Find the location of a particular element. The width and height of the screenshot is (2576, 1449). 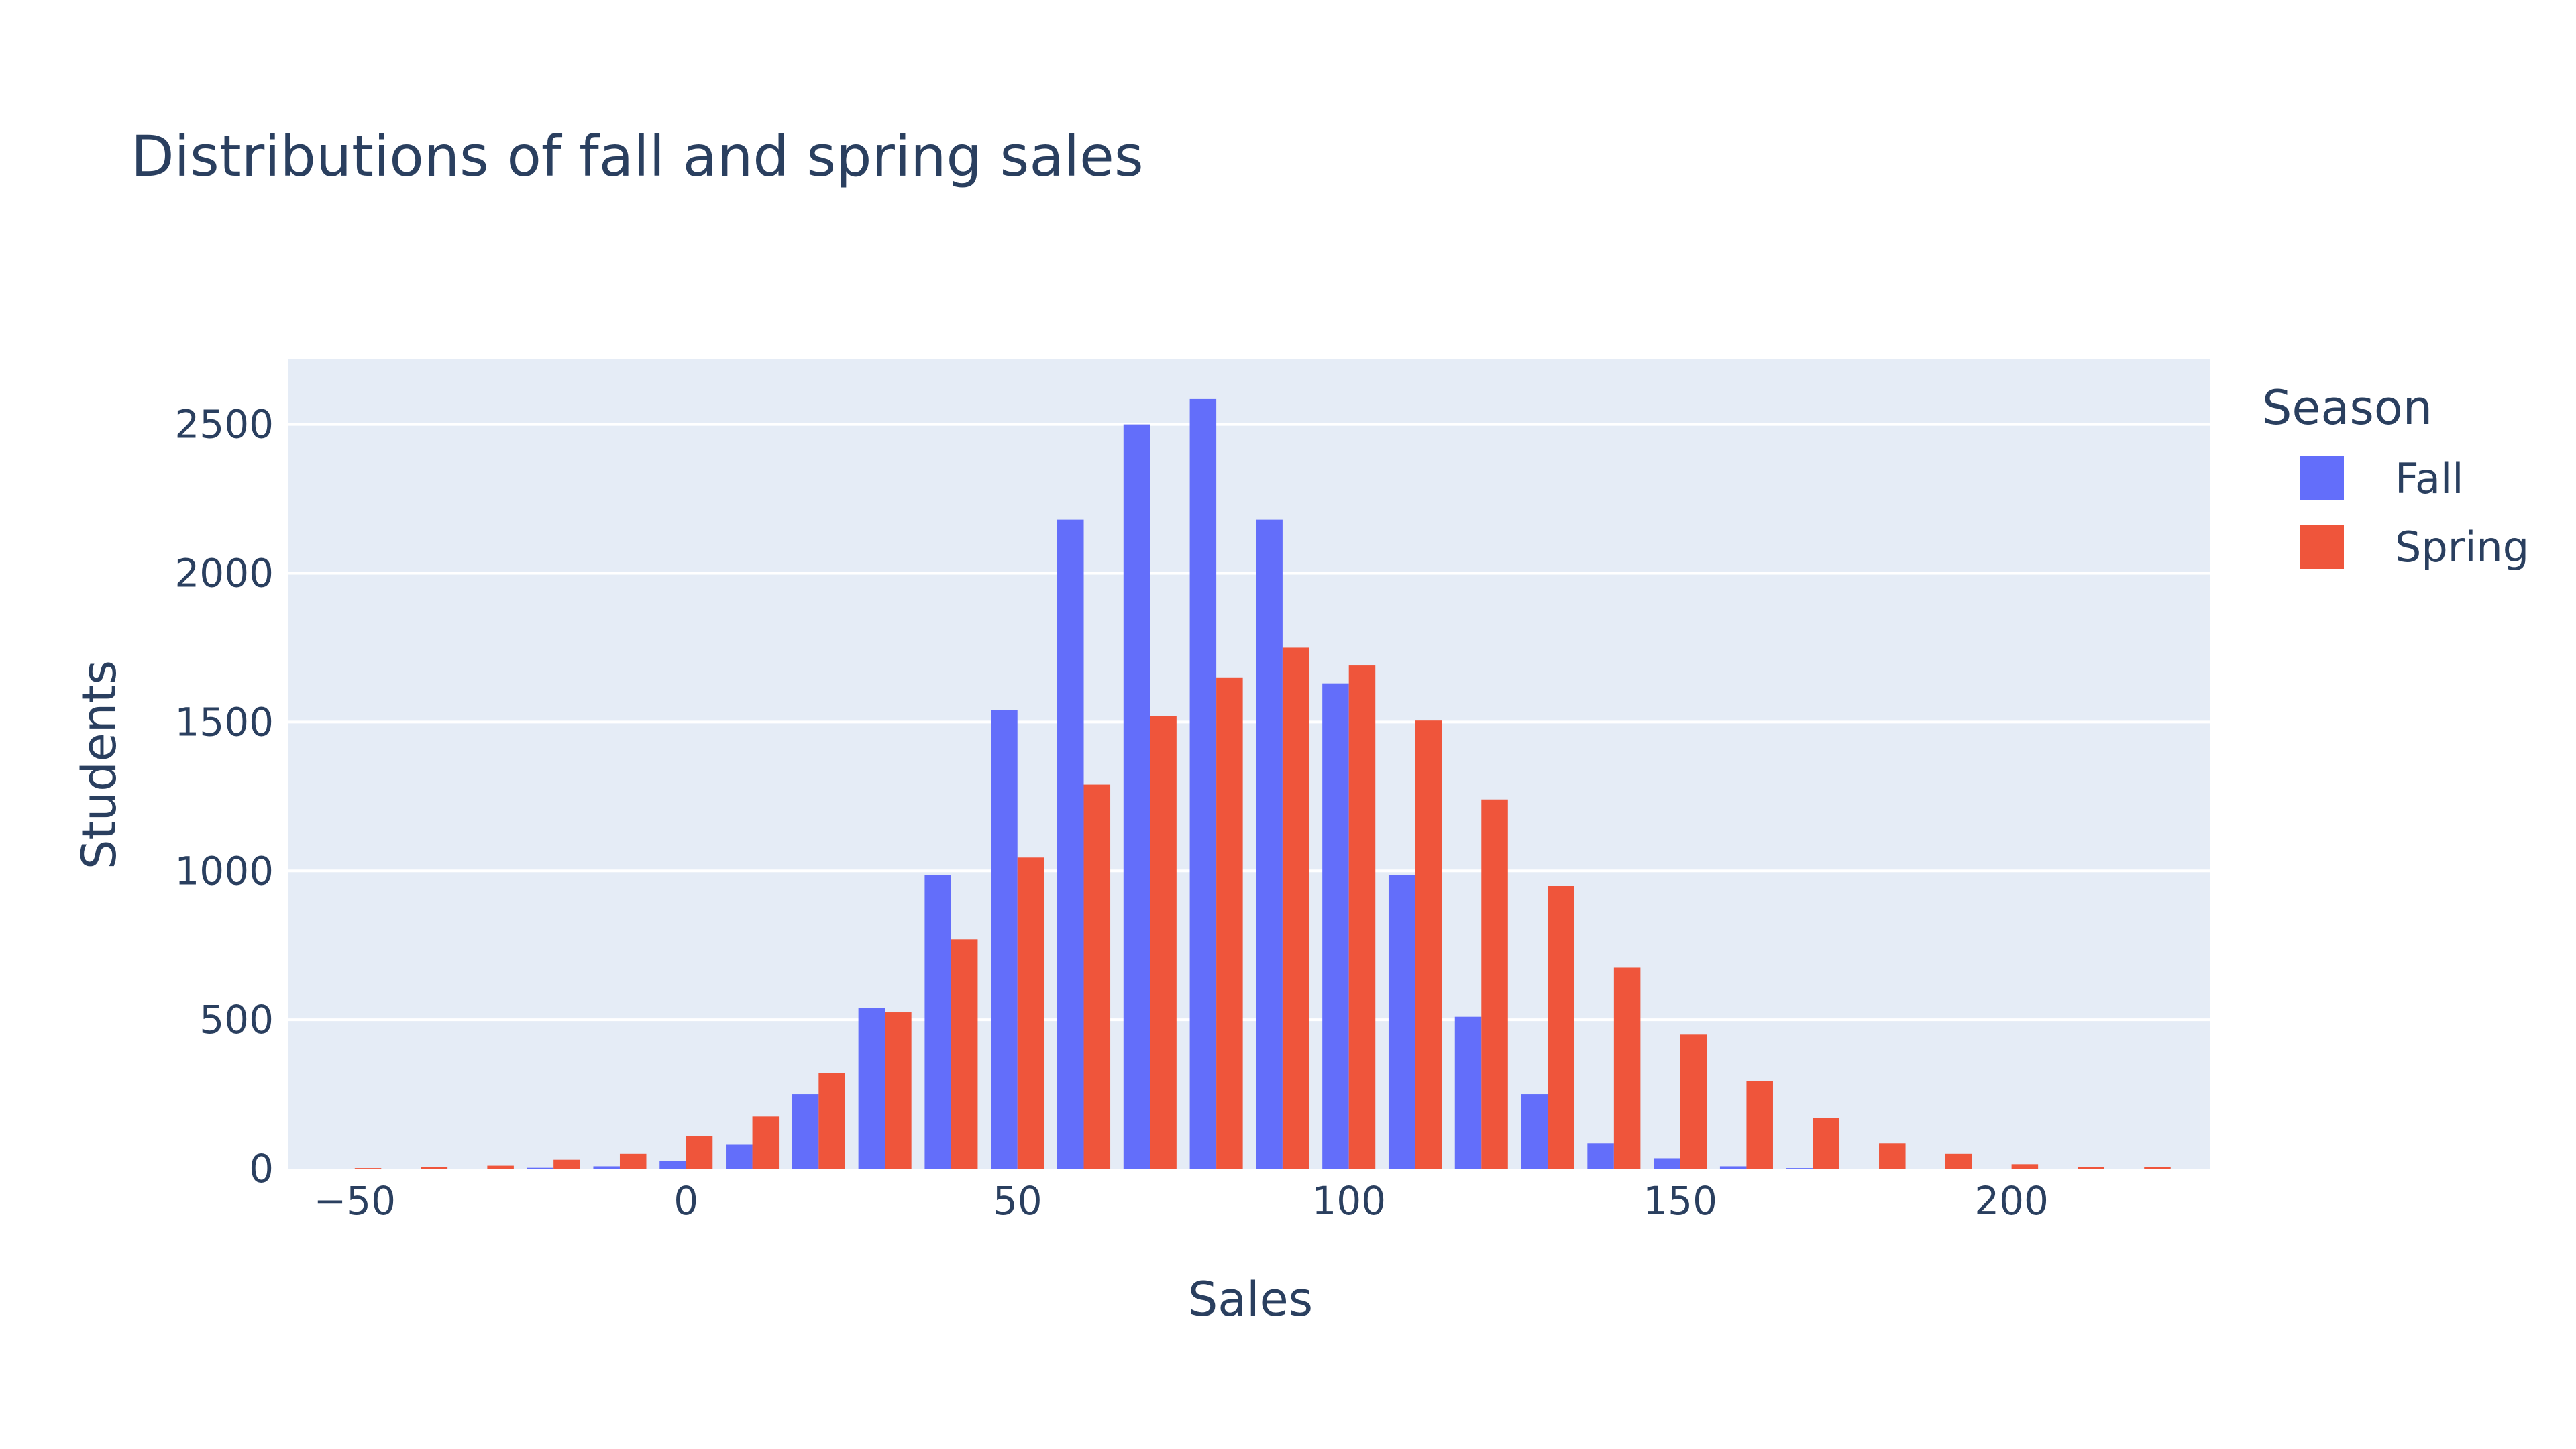

x-axis-ticks: −50 0 50 100 150 200 is located at coordinates (1181, 1201).